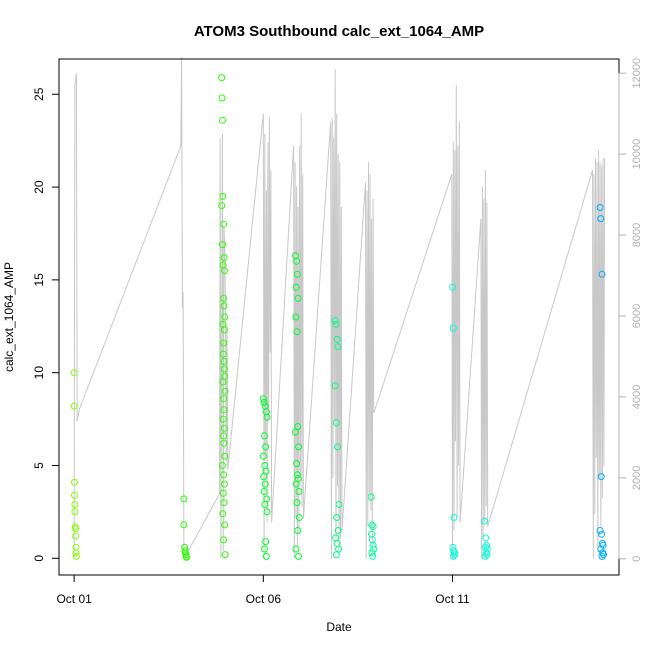 The image size is (650, 650). What do you see at coordinates (39, 558) in the screenshot?
I see `y-tick-label: 0` at bounding box center [39, 558].